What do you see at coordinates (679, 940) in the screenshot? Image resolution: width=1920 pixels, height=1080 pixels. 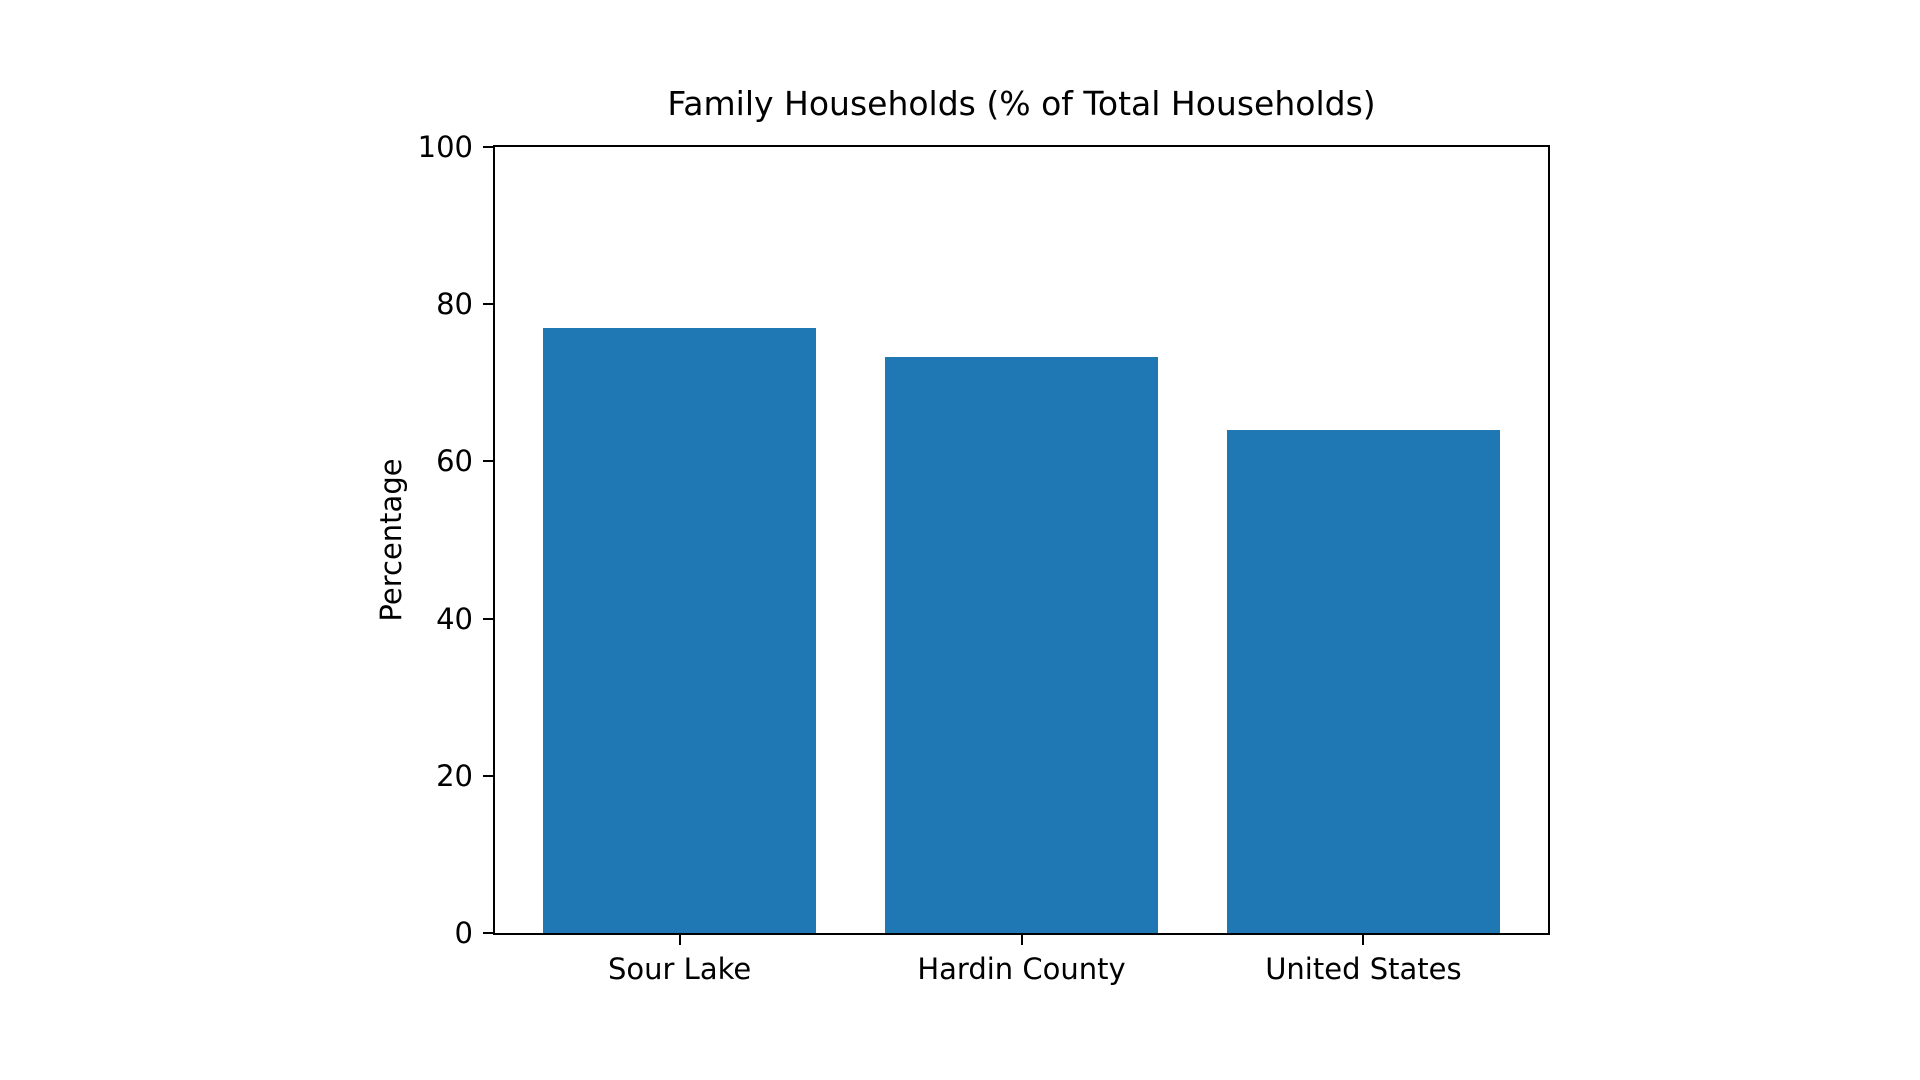 I see `x-tick-mark-sour-lake` at bounding box center [679, 940].